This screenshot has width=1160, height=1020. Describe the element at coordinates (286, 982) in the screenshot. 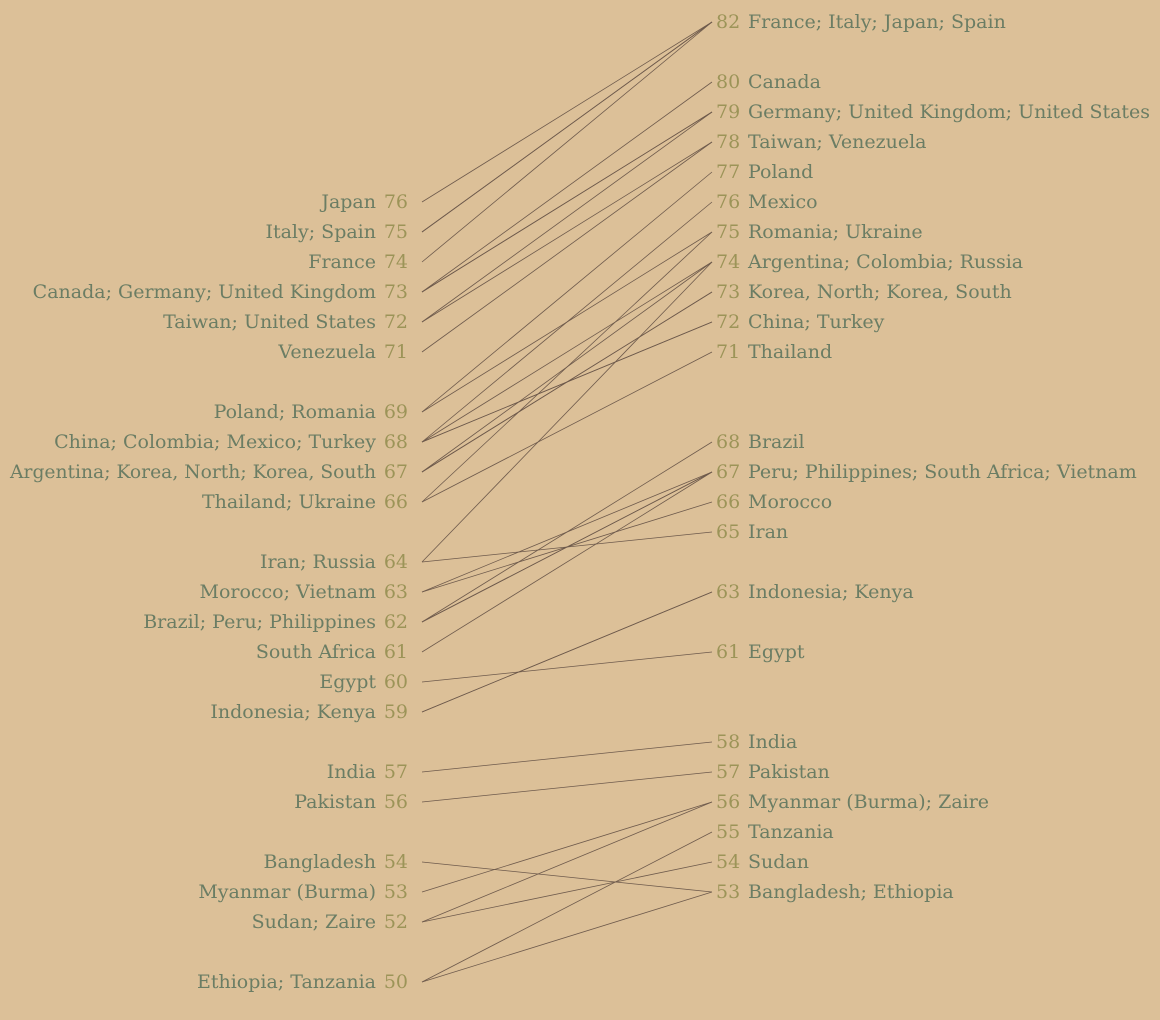

I see `left-country-label: Ethiopia; Tanzania` at that location.